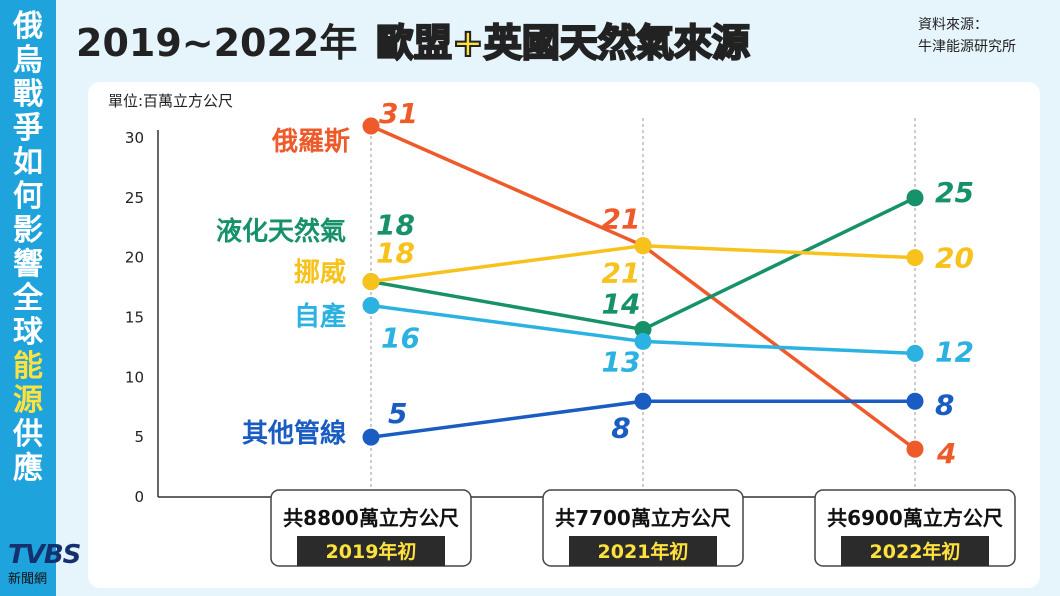  I want to click on data-label: 4, so click(946, 453).